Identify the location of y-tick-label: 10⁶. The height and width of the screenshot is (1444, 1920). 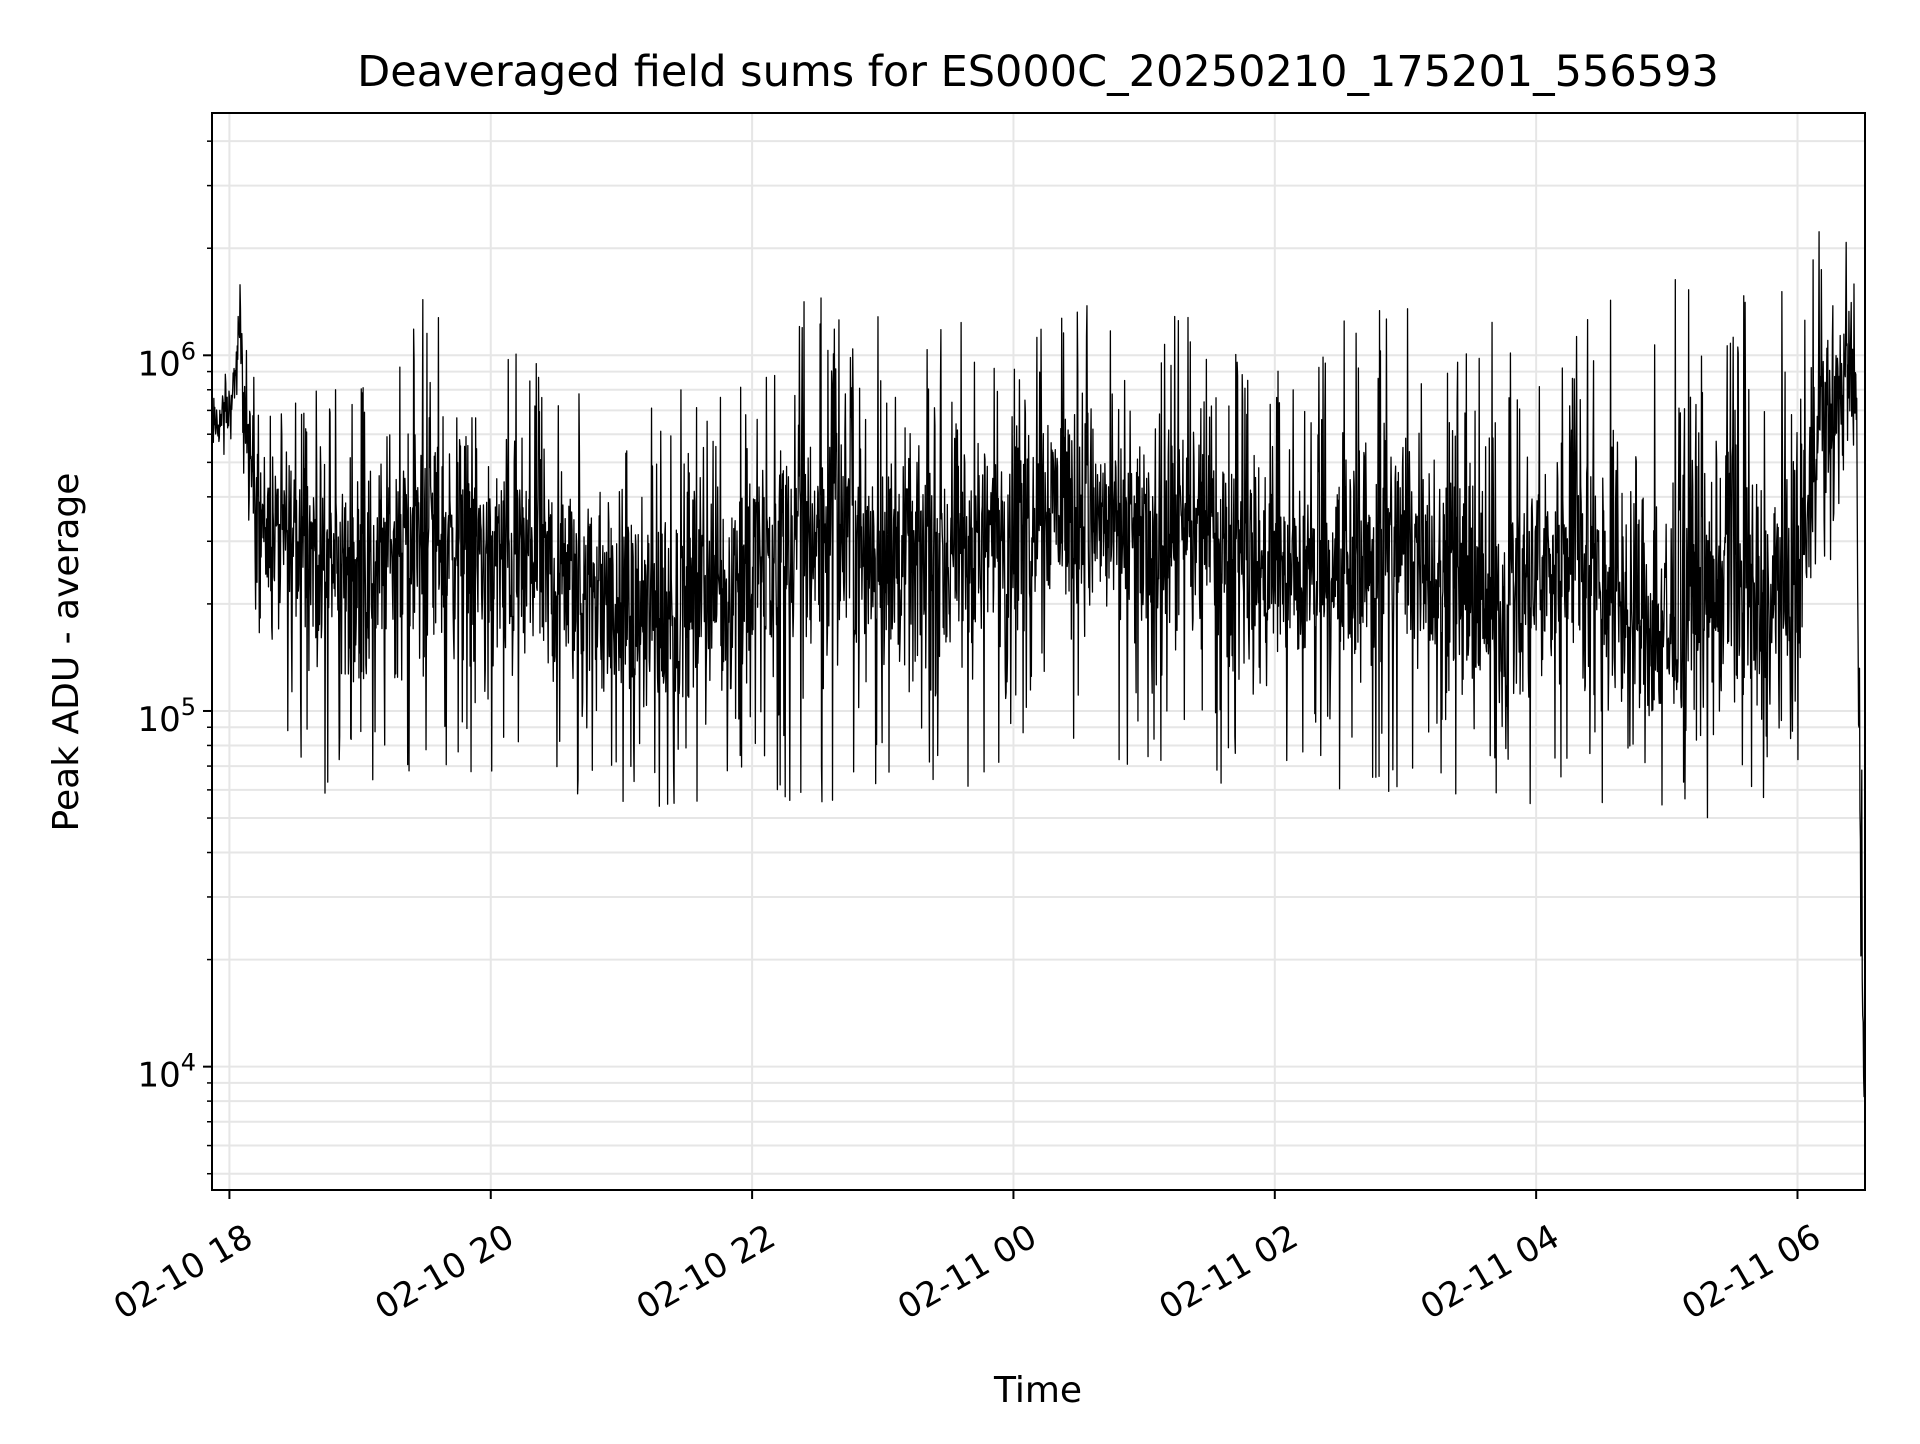
(166, 360).